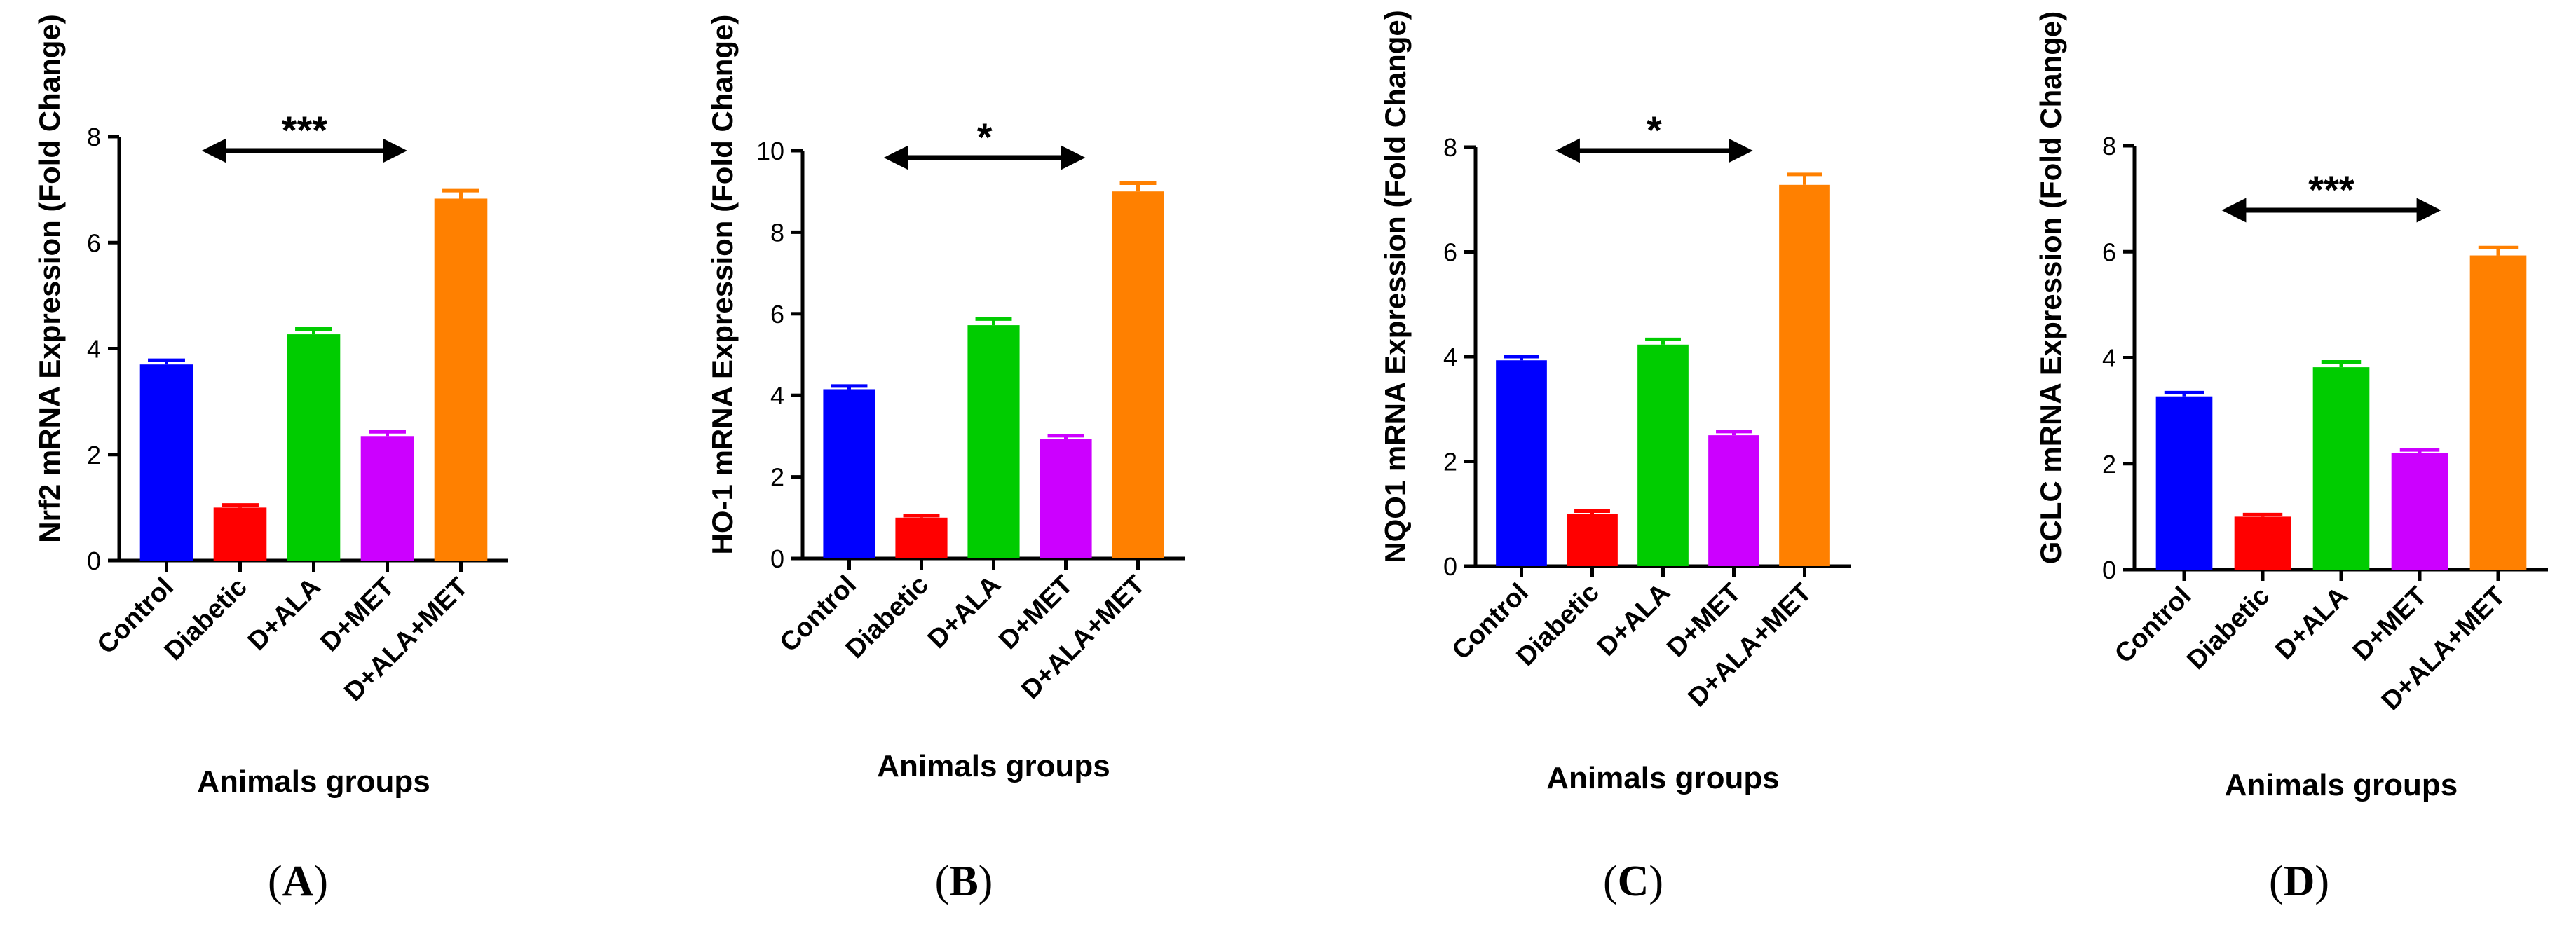  What do you see at coordinates (964, 881) in the screenshot?
I see `panel-label: (B)` at bounding box center [964, 881].